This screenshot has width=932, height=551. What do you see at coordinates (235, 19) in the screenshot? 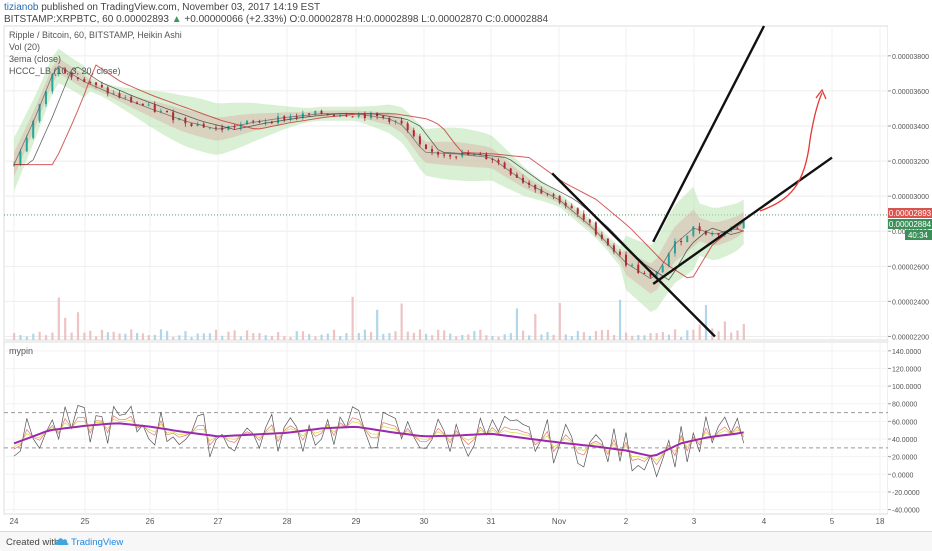
I see `change-text: +0.00000066 (+2.33%)` at bounding box center [235, 19].